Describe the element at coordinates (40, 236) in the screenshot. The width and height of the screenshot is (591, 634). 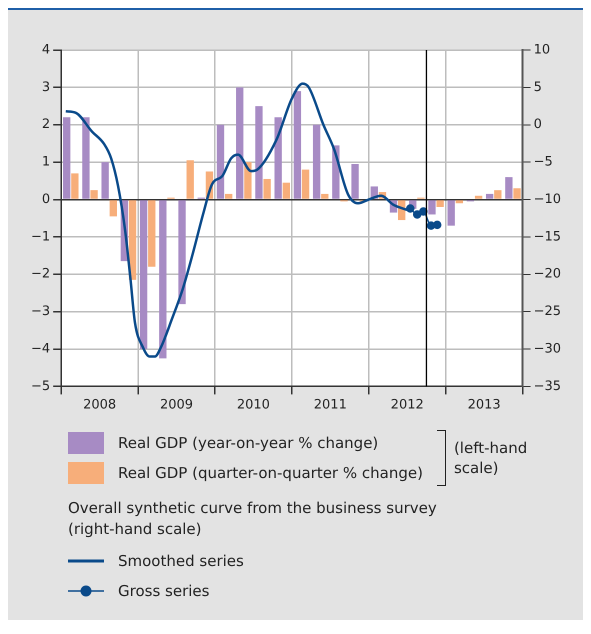
I see `y-tick-label: −1` at that location.